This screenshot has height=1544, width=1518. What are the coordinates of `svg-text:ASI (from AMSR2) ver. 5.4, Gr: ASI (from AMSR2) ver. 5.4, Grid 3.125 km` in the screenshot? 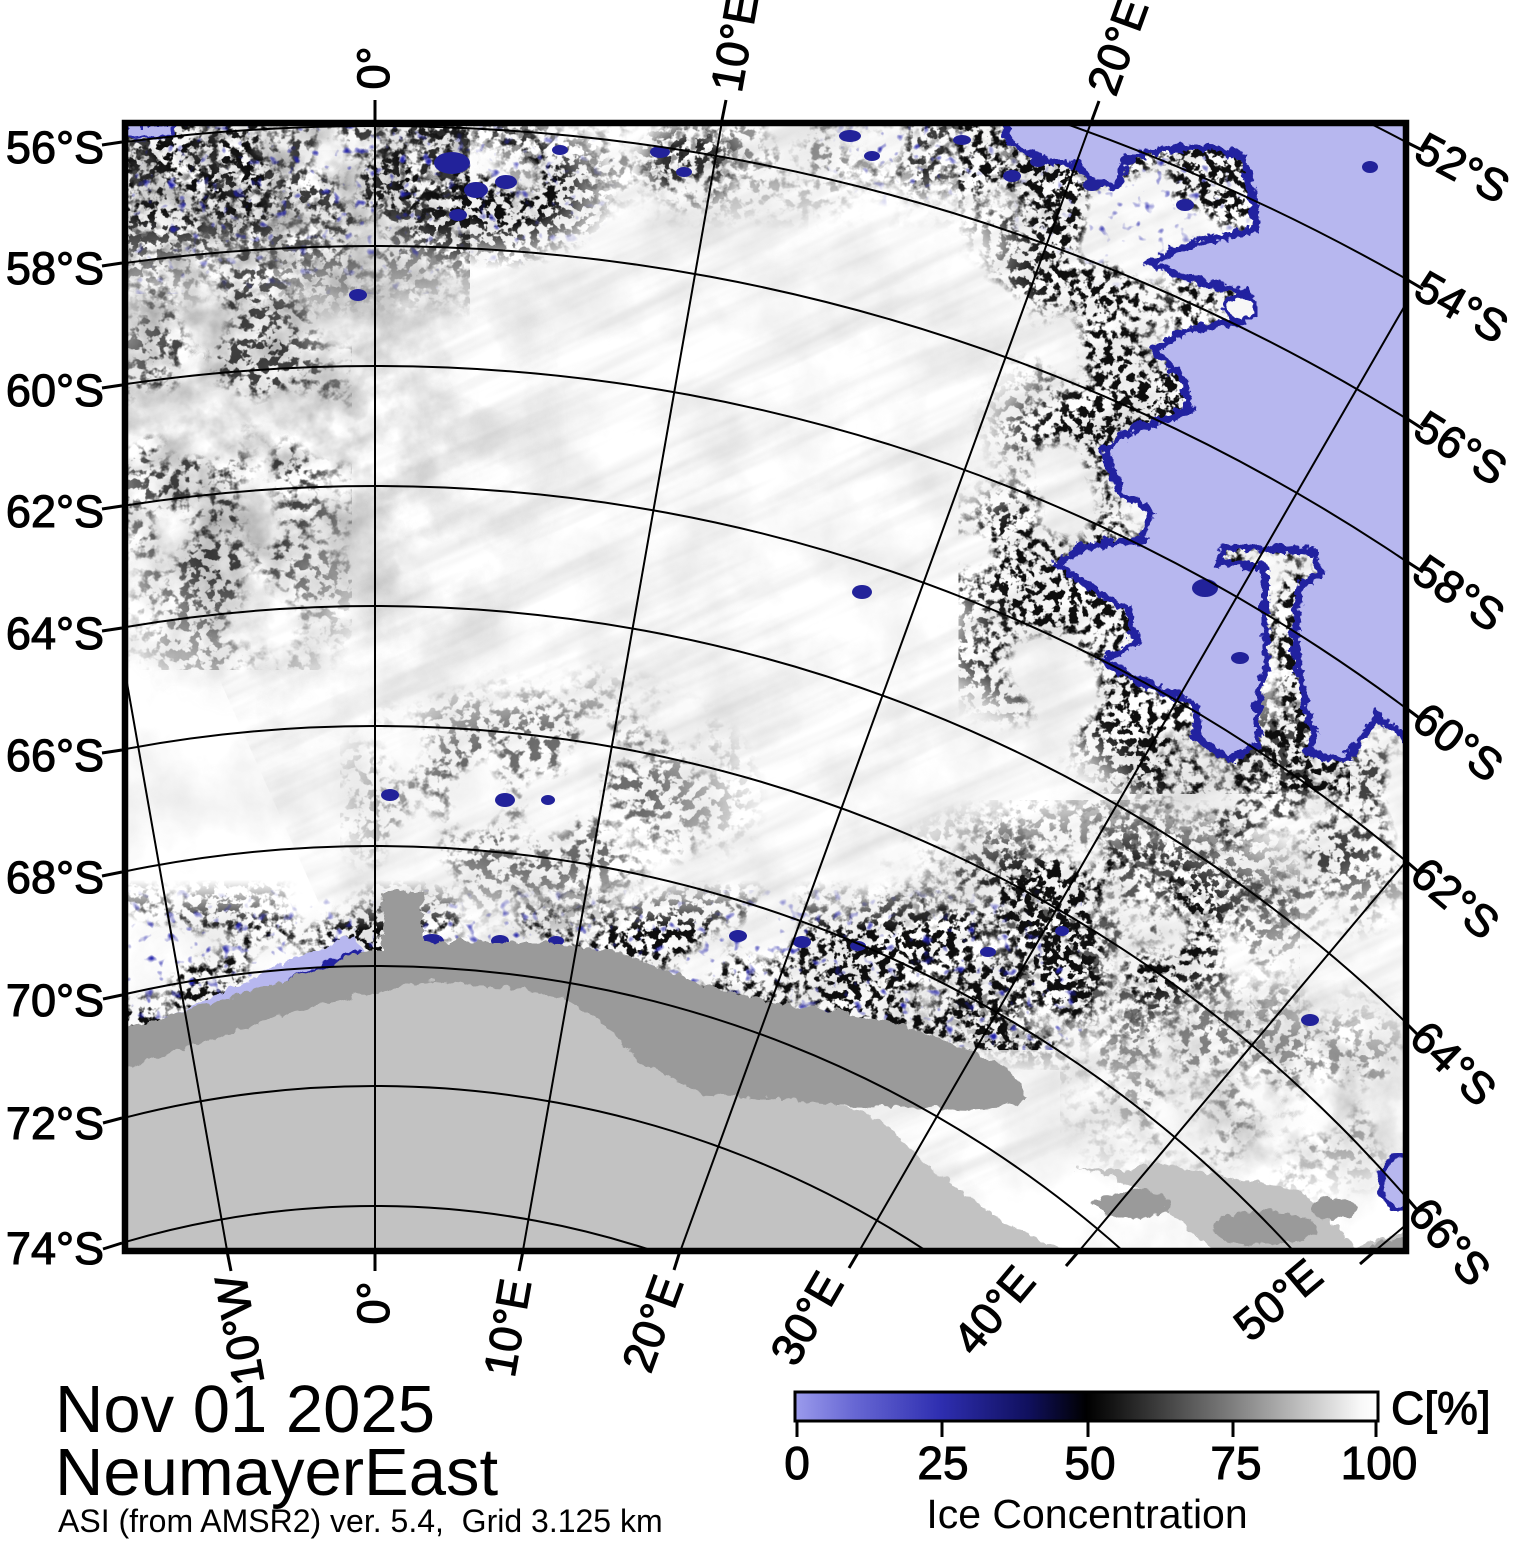 It's located at (360, 1521).